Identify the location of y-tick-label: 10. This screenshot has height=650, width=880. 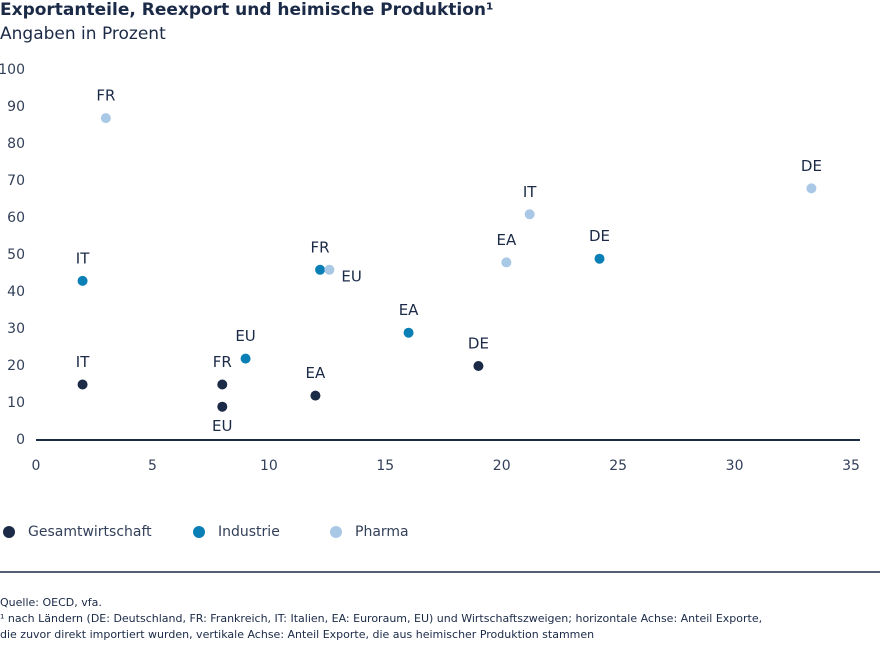
(16, 403).